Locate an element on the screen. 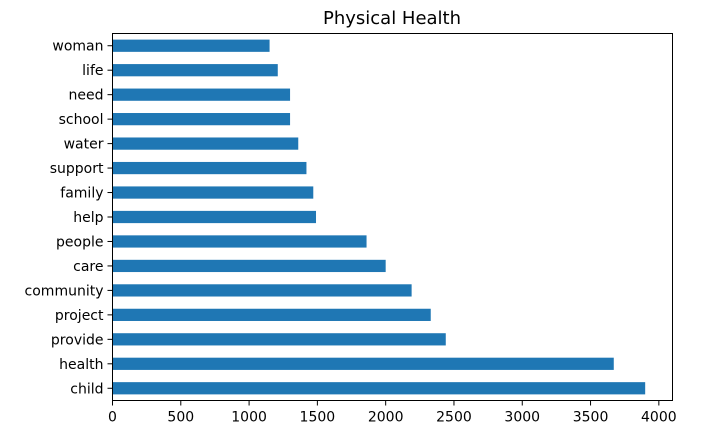 The image size is (704, 443). x-tick-label-4000: 4000 is located at coordinates (659, 418).